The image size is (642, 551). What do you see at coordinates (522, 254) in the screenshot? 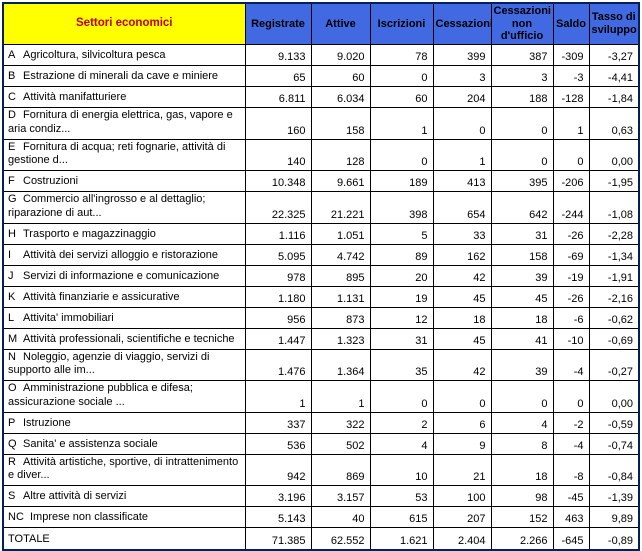
I see `value-cell: 158` at bounding box center [522, 254].